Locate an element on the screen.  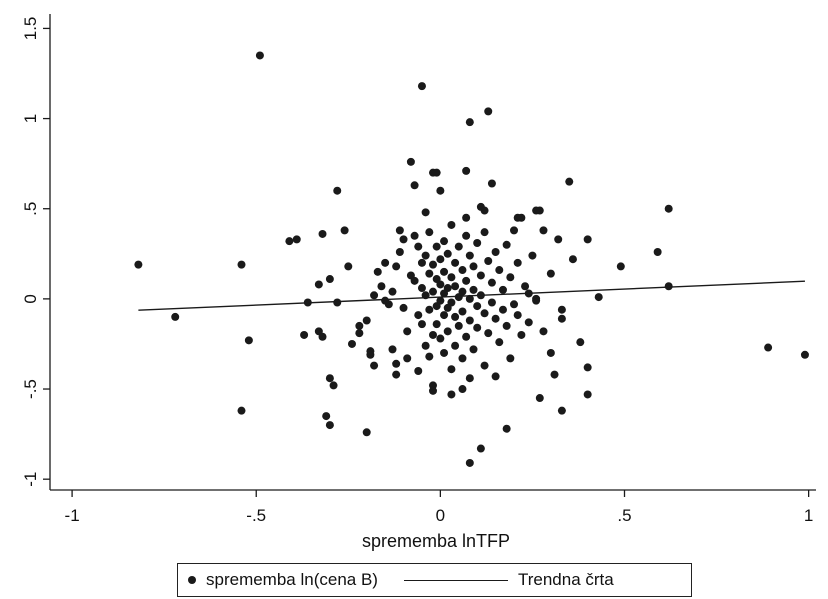
legend: sprememba ln(cena B) Trendna črta is located at coordinates (434, 580).